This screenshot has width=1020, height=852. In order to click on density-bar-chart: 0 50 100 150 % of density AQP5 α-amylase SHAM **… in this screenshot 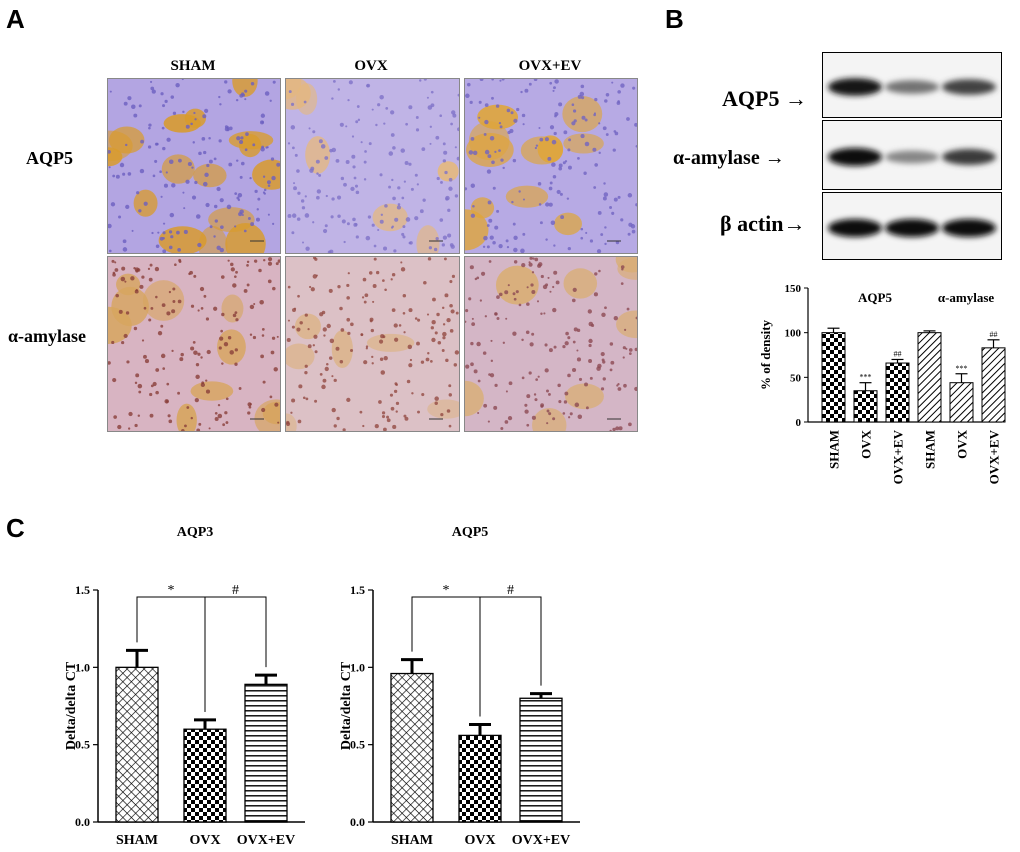, I will do `click(882, 383)`.